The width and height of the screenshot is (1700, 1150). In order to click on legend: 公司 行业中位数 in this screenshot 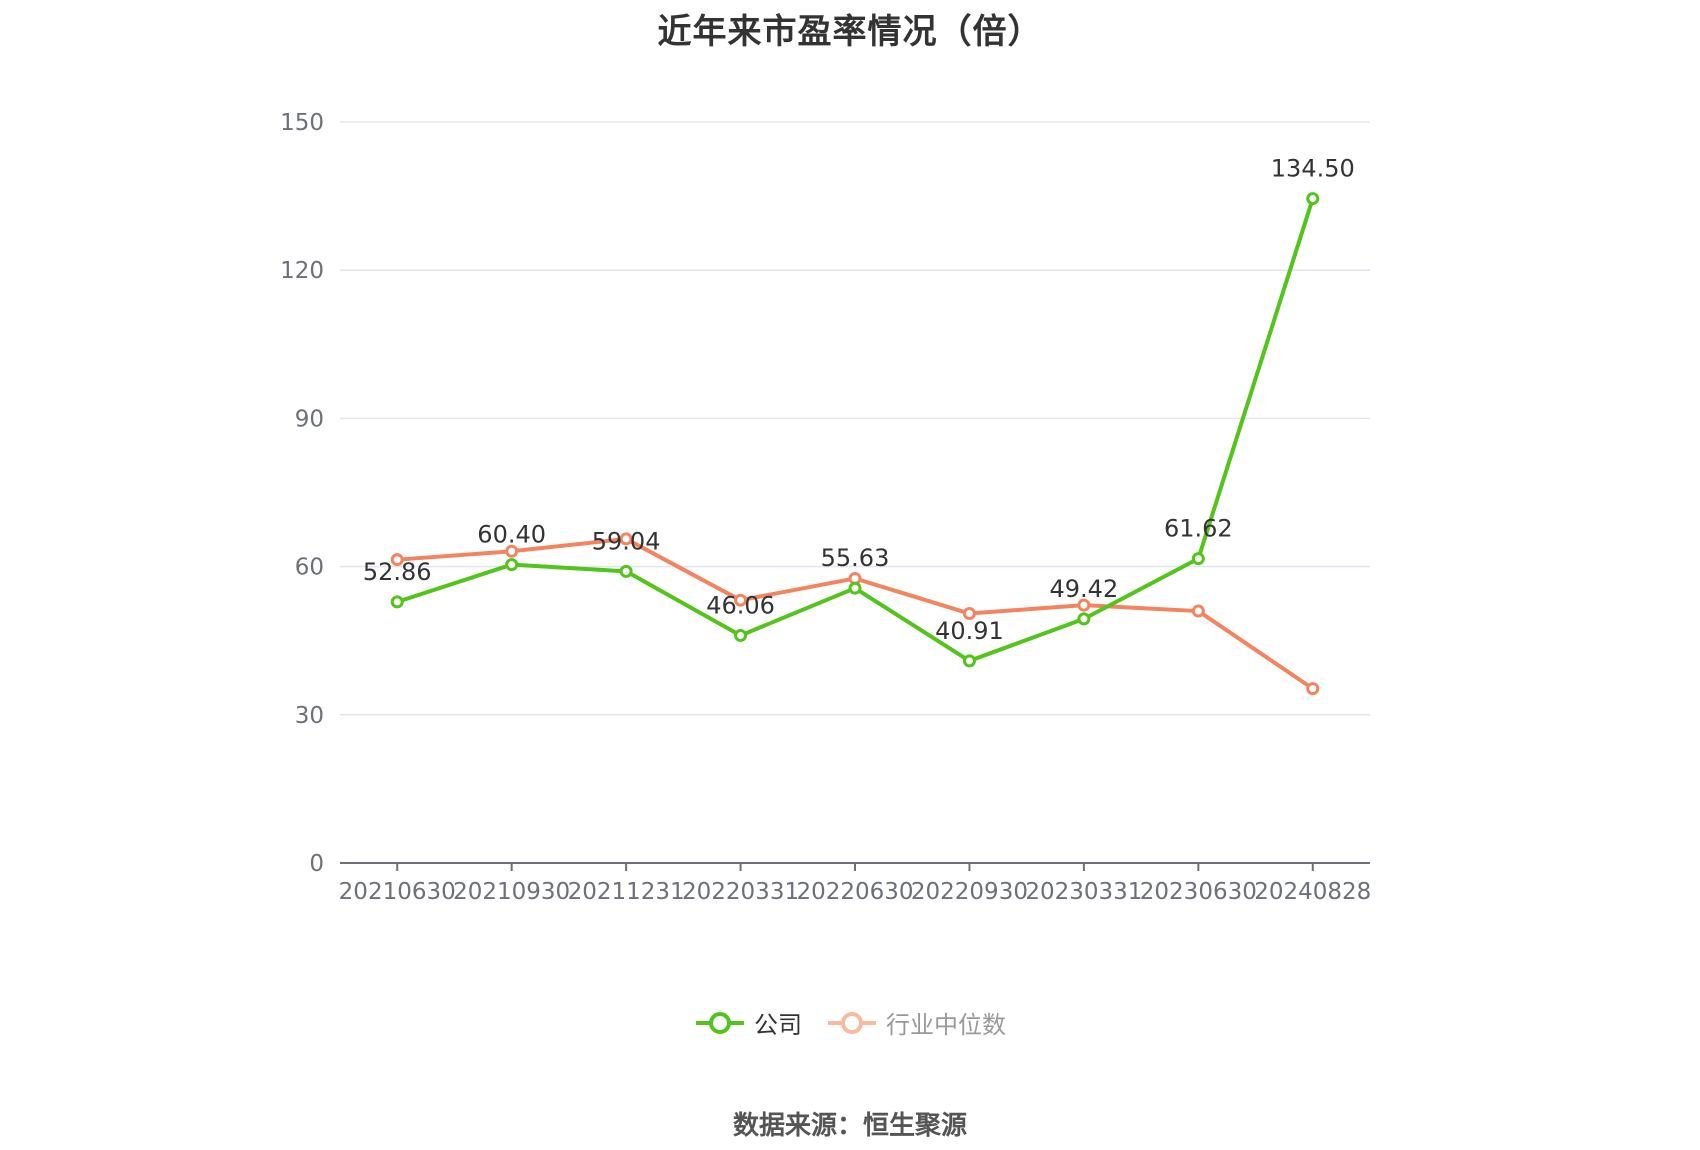, I will do `click(850, 1022)`.